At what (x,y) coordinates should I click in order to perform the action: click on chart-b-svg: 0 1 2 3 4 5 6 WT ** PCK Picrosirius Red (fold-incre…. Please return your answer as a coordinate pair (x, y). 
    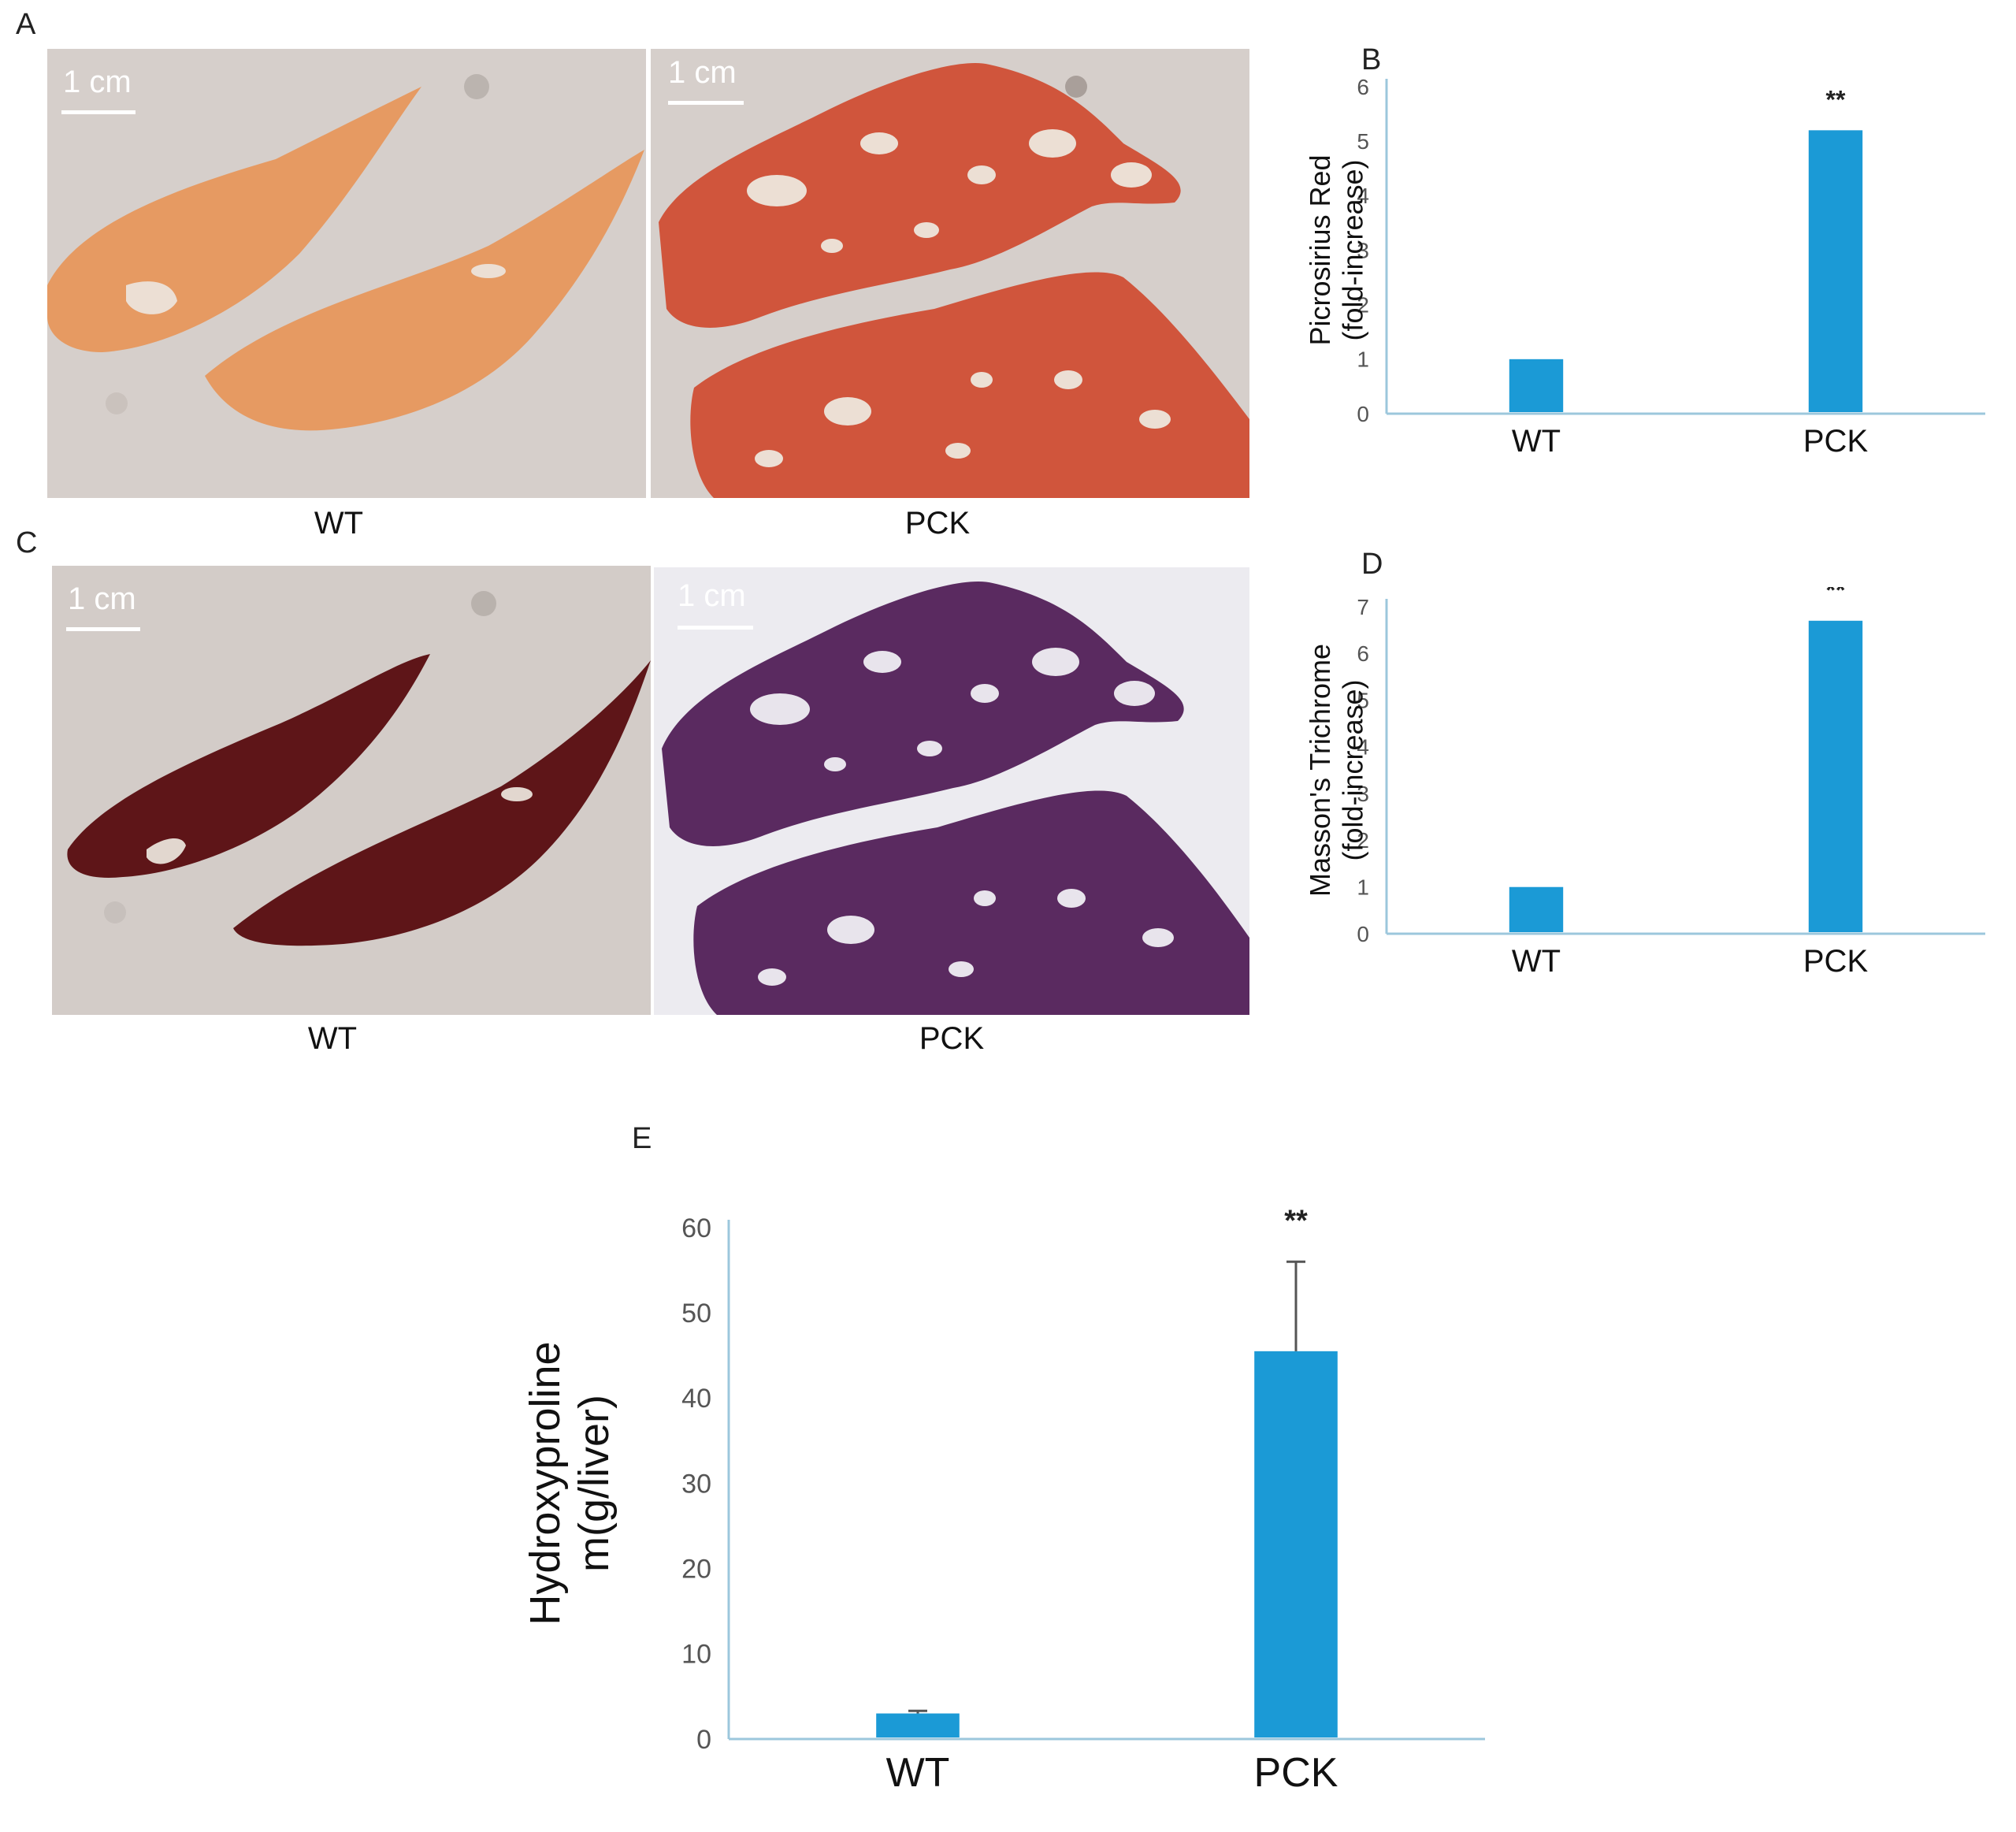
    Looking at the image, I should click on (1644, 267).